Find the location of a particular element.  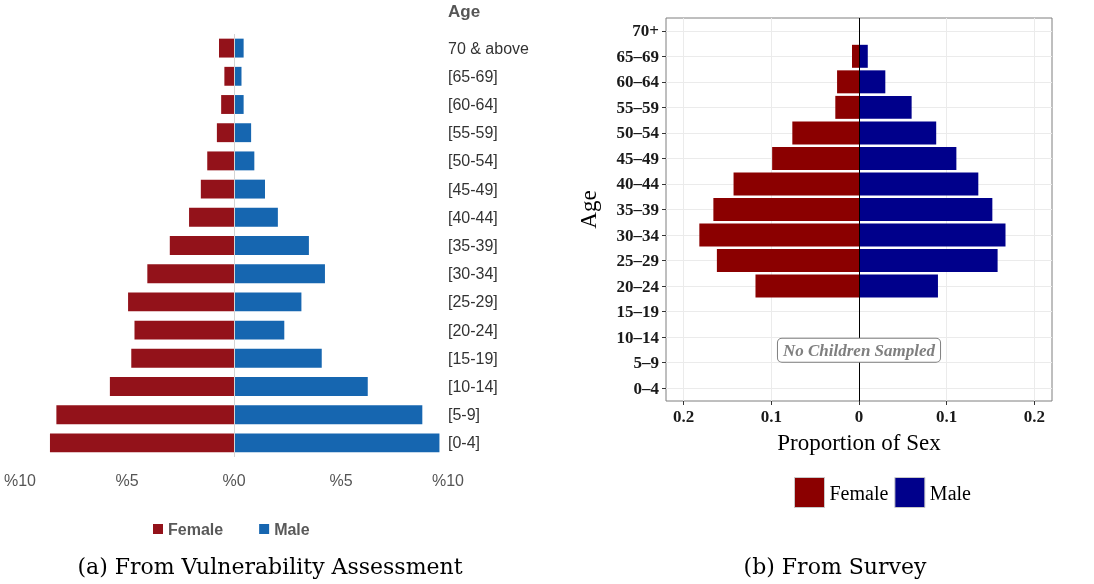

y-tick-label: [25-29] is located at coordinates (473, 302).